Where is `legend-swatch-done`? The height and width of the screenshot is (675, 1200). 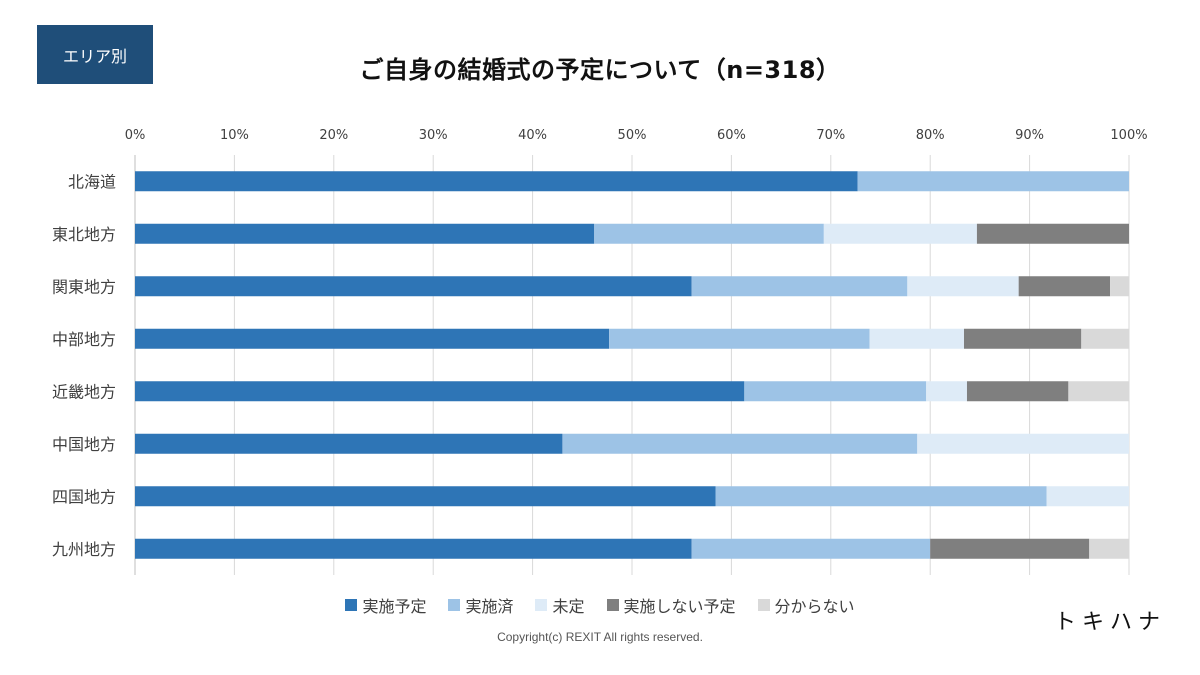 legend-swatch-done is located at coordinates (454, 605).